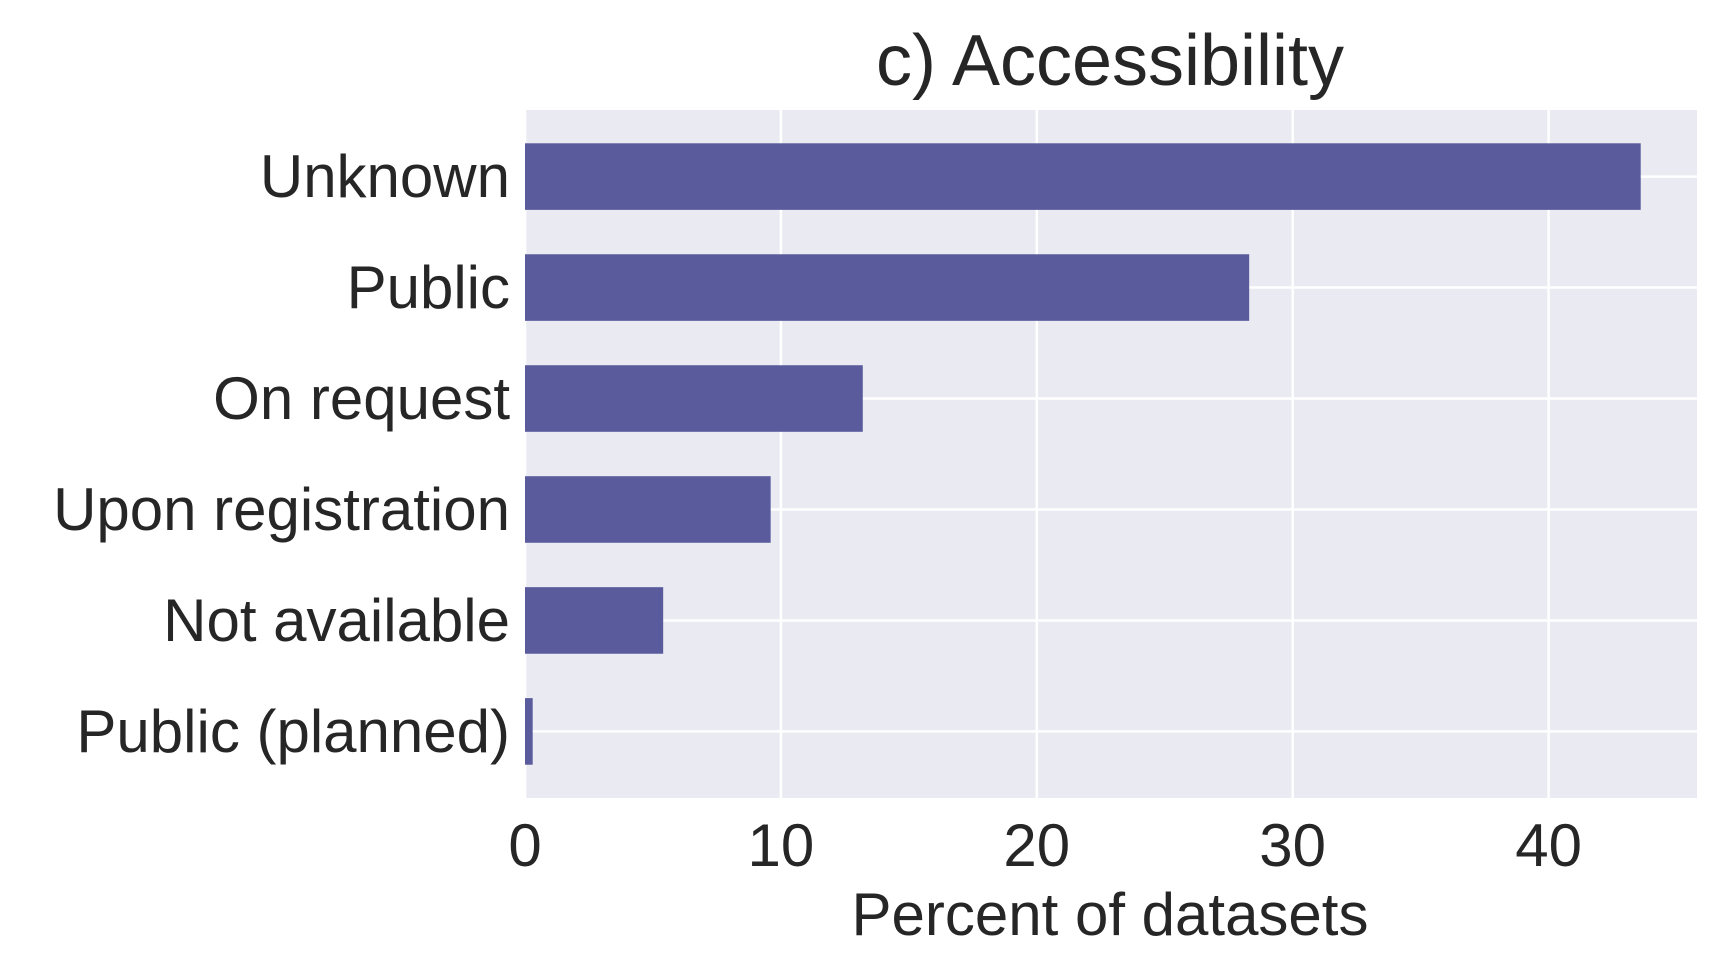 Image resolution: width=1712 pixels, height=968 pixels. What do you see at coordinates (361, 398) in the screenshot?
I see `category-label: On request` at bounding box center [361, 398].